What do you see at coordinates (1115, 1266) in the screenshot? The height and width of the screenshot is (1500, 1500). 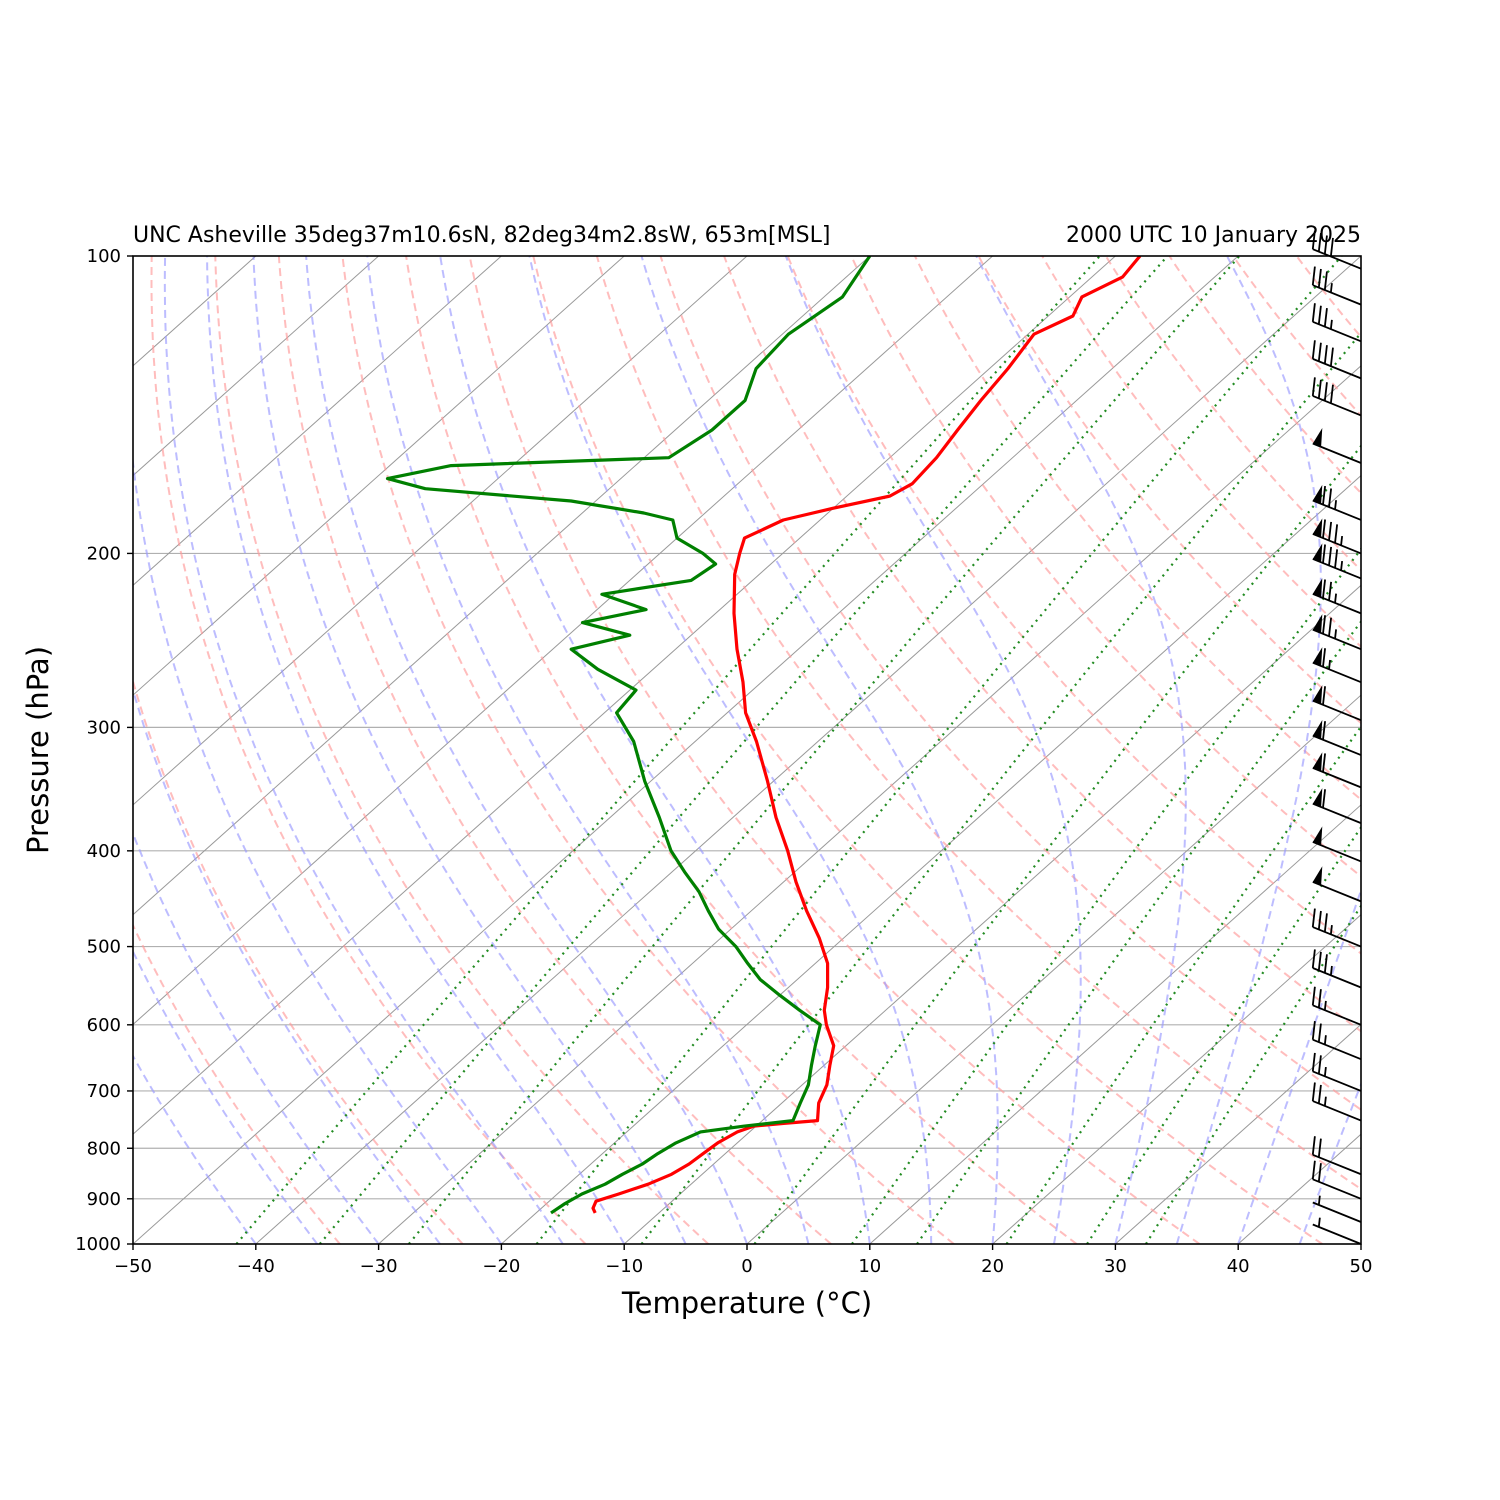 I see `x-tick-label: 30` at bounding box center [1115, 1266].